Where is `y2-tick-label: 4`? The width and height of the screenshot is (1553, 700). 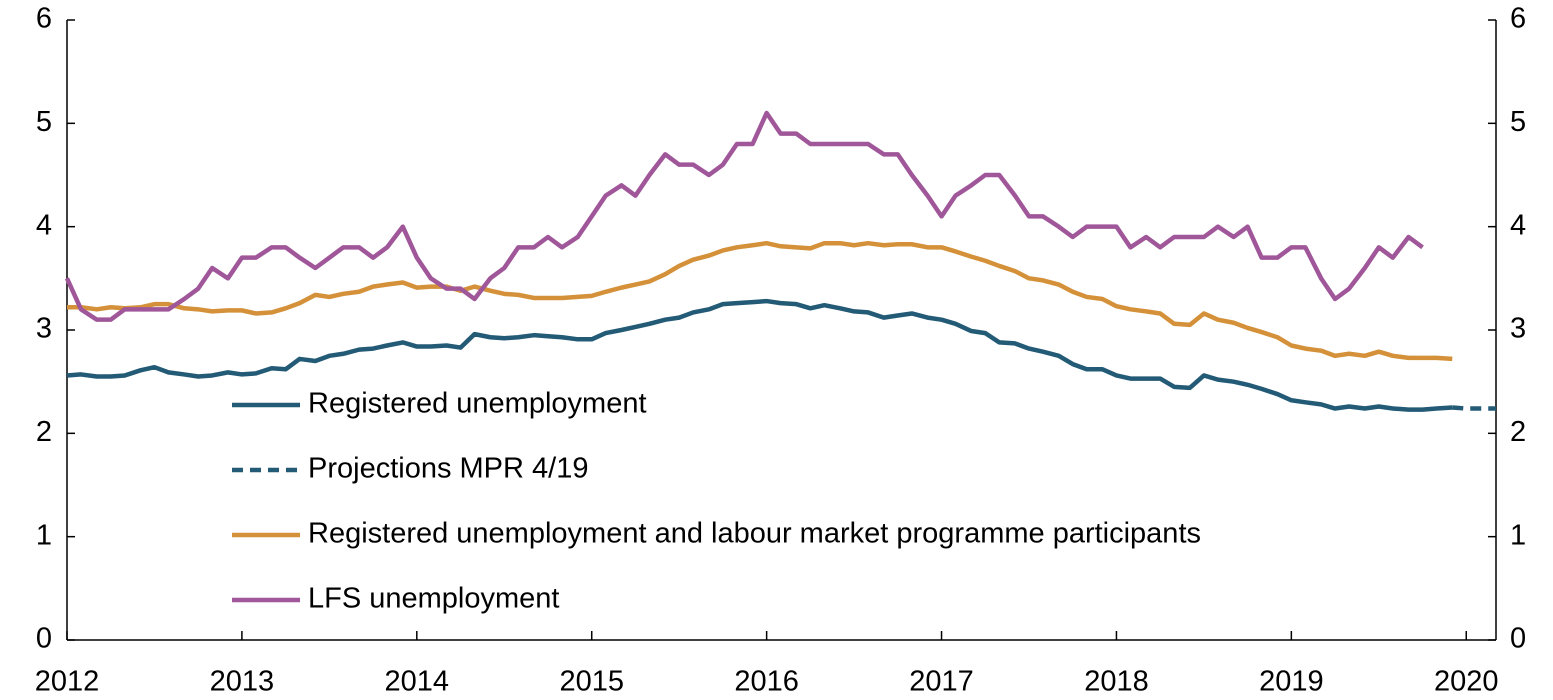 y2-tick-label: 4 is located at coordinates (1518, 225).